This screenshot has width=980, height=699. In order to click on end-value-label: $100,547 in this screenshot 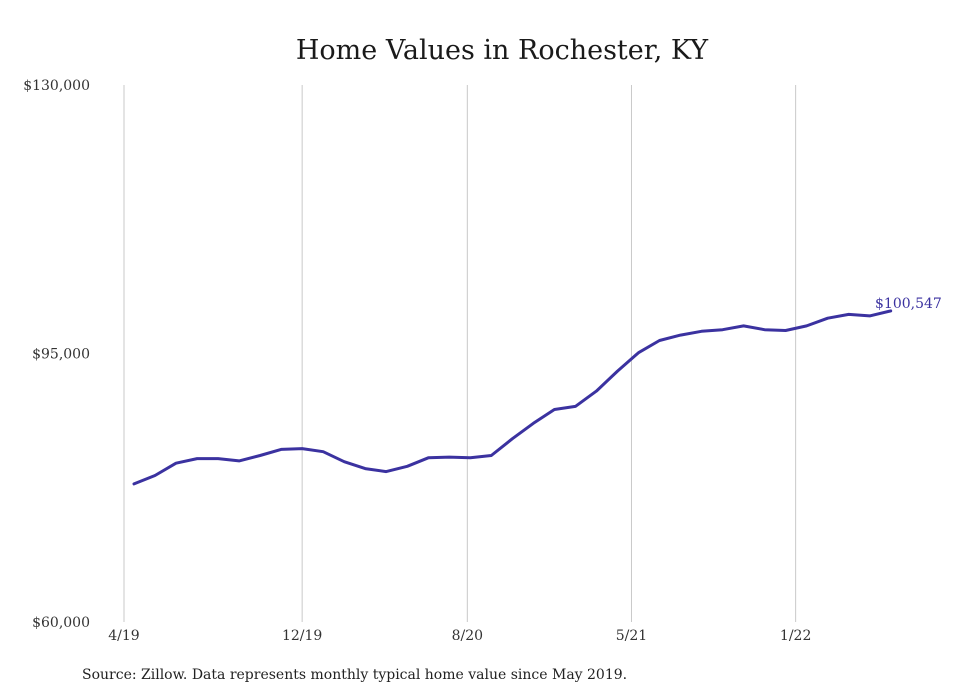, I will do `click(908, 304)`.